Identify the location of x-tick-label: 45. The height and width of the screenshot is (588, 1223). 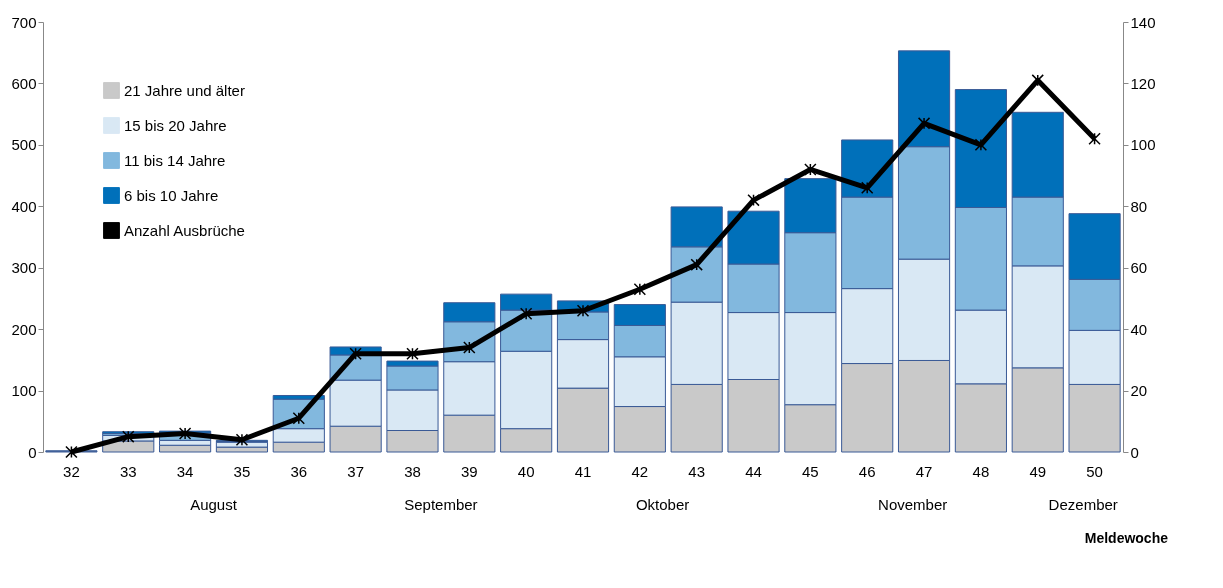
(810, 471).